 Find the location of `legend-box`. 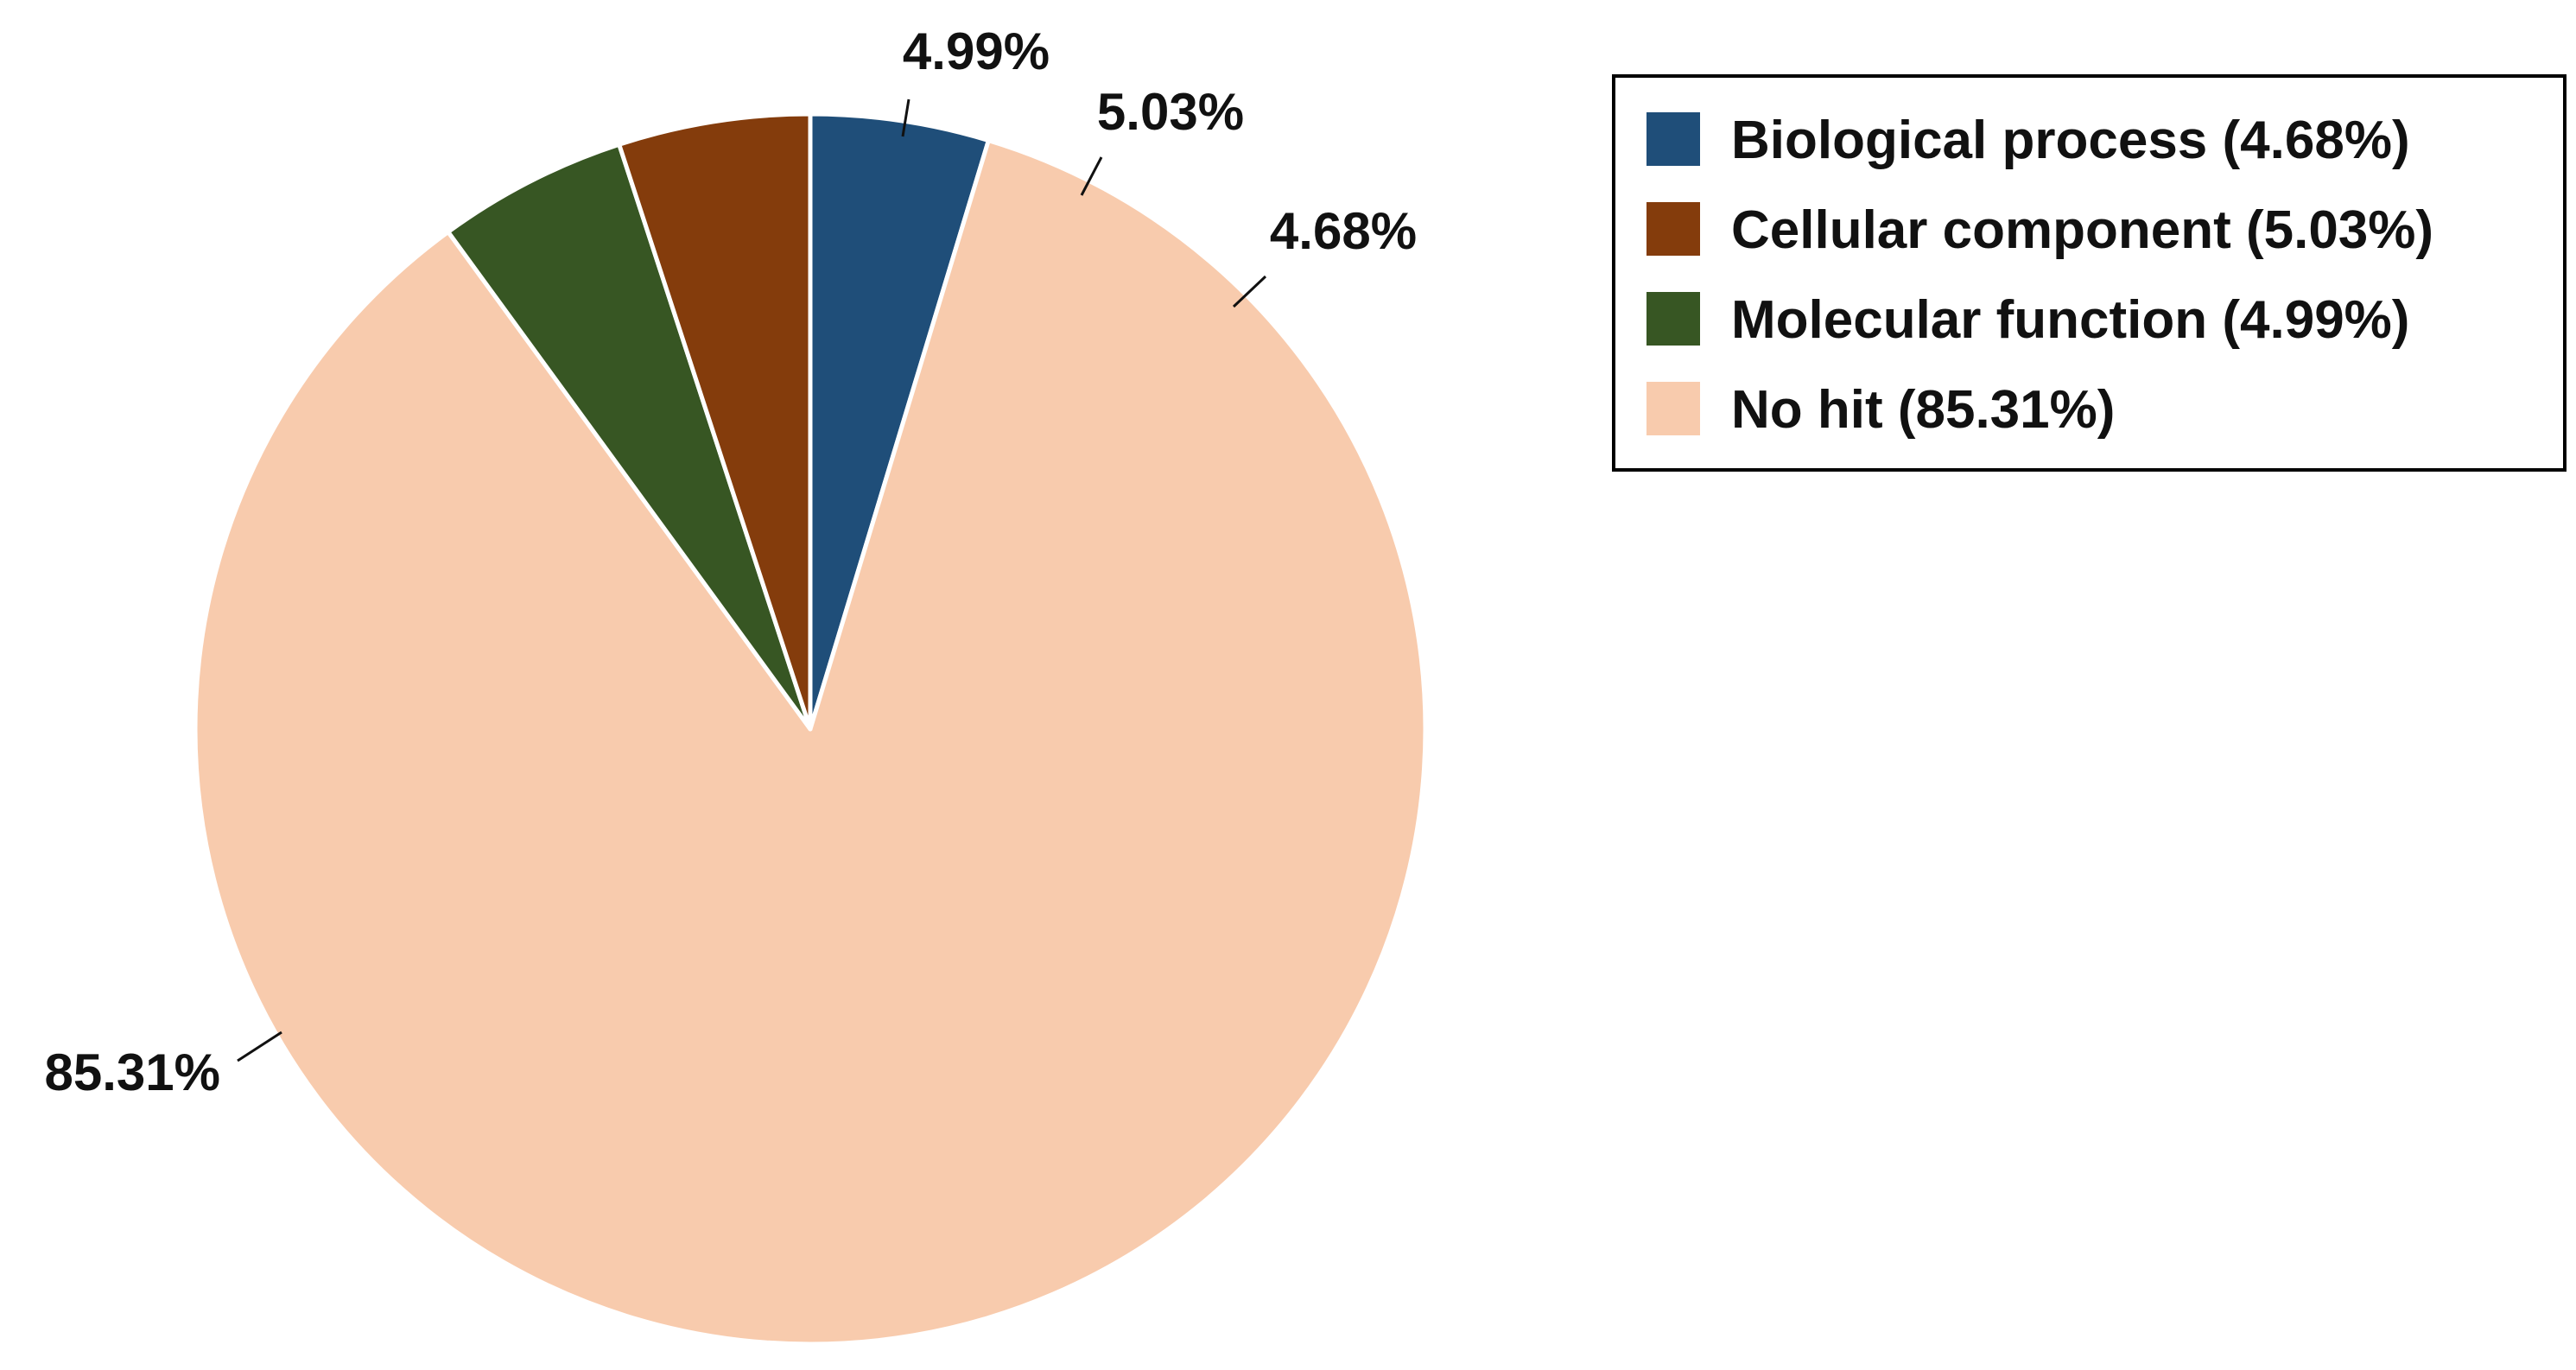

legend-box is located at coordinates (2089, 273).